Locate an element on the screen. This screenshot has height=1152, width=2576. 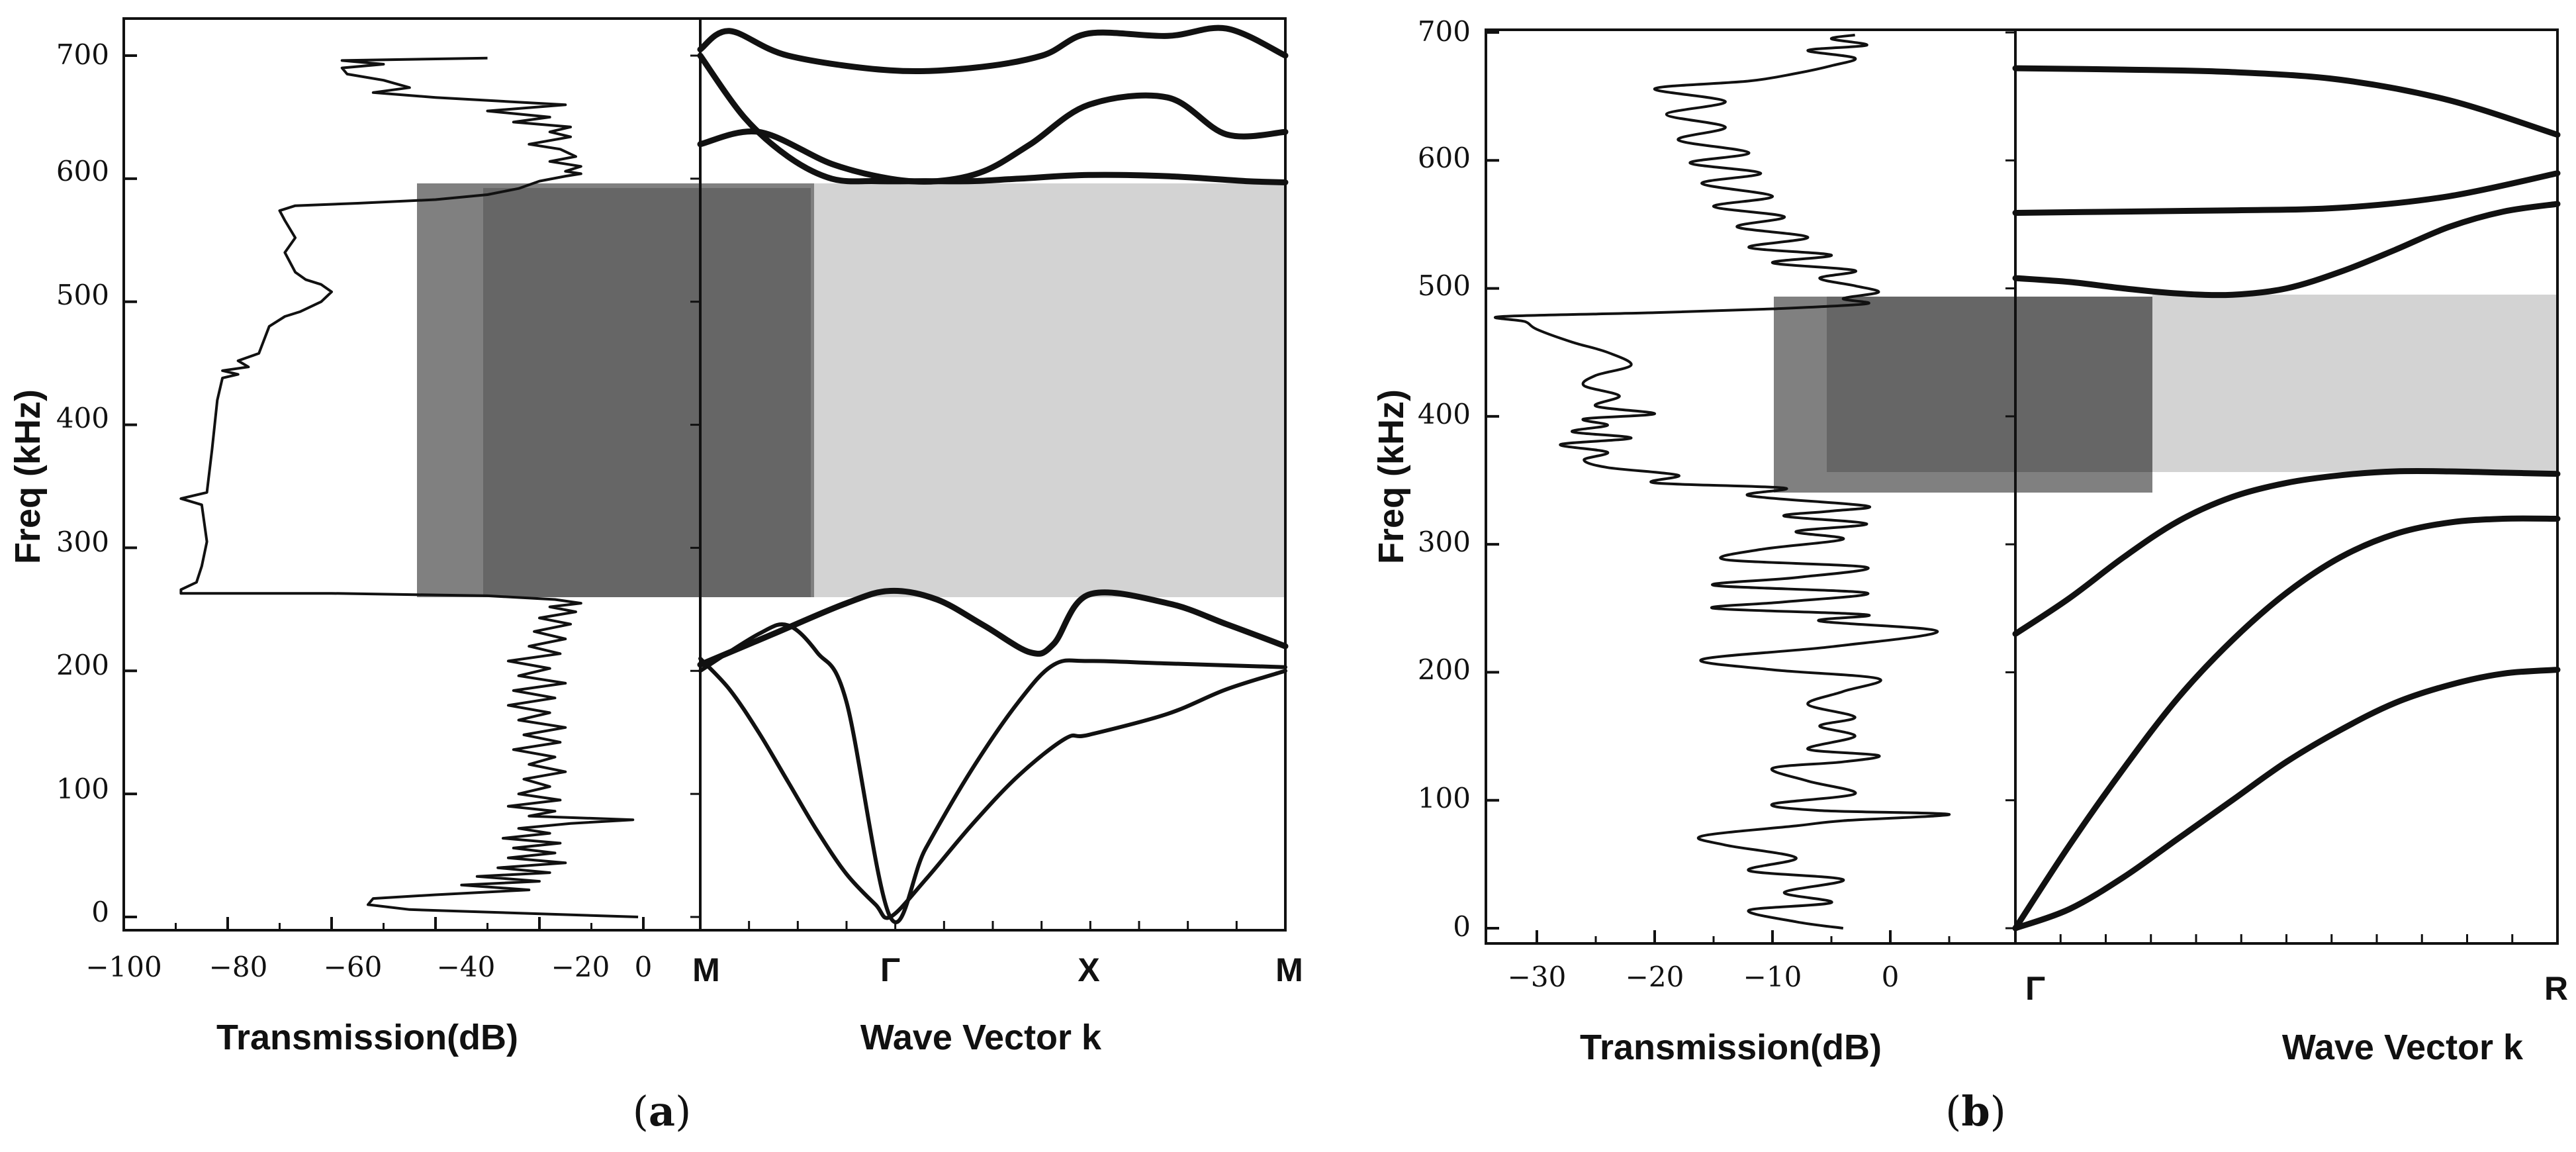
transmission-tick-label: −40 is located at coordinates (467, 967).